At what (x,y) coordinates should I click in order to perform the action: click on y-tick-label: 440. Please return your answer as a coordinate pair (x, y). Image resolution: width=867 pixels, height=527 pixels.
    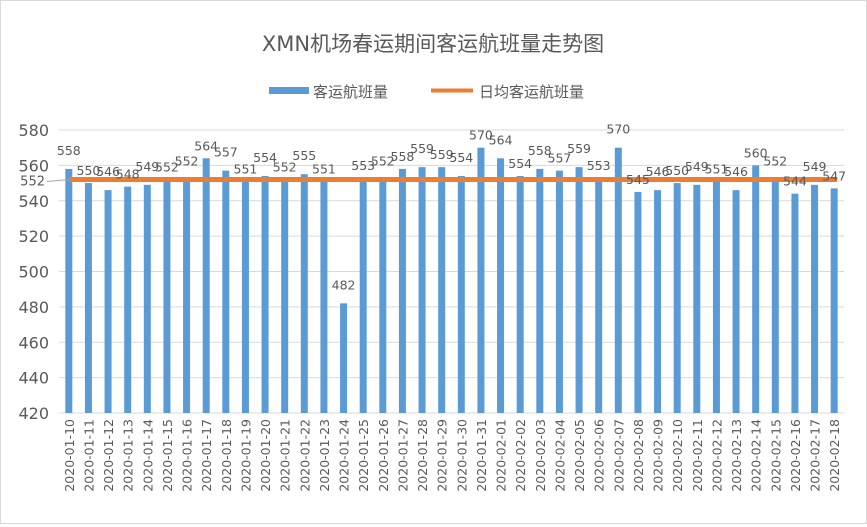
    Looking at the image, I should click on (33, 378).